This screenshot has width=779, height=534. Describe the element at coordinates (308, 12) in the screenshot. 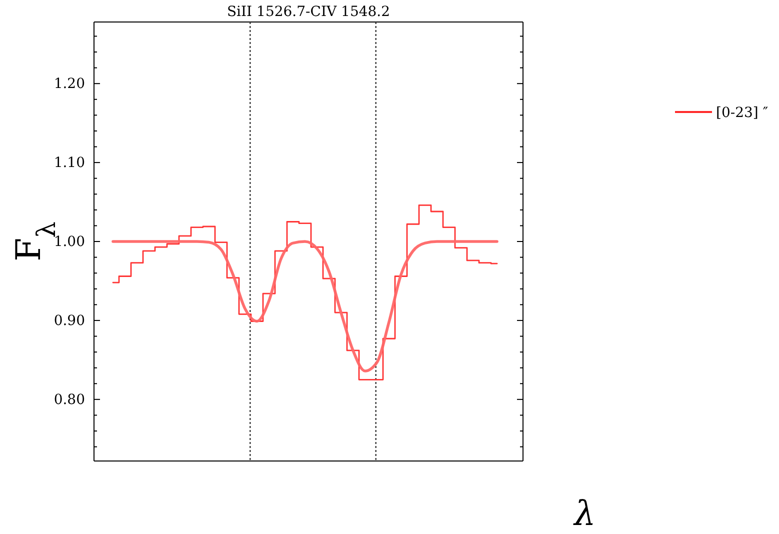

I see `chart-title: SiII 1526.7-CIV 1548.2` at that location.